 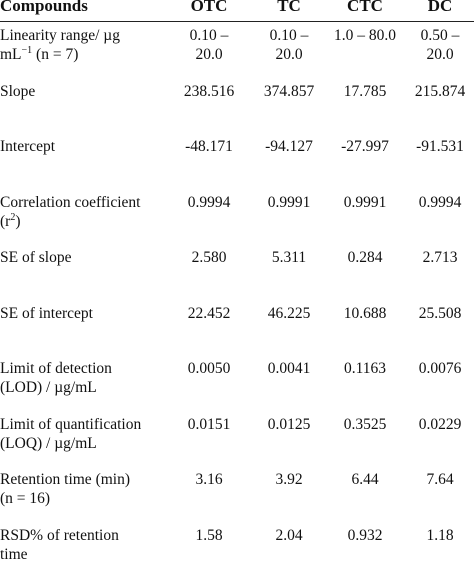 I want to click on label-text: (LOD) / µg/mL, so click(x=48, y=387).